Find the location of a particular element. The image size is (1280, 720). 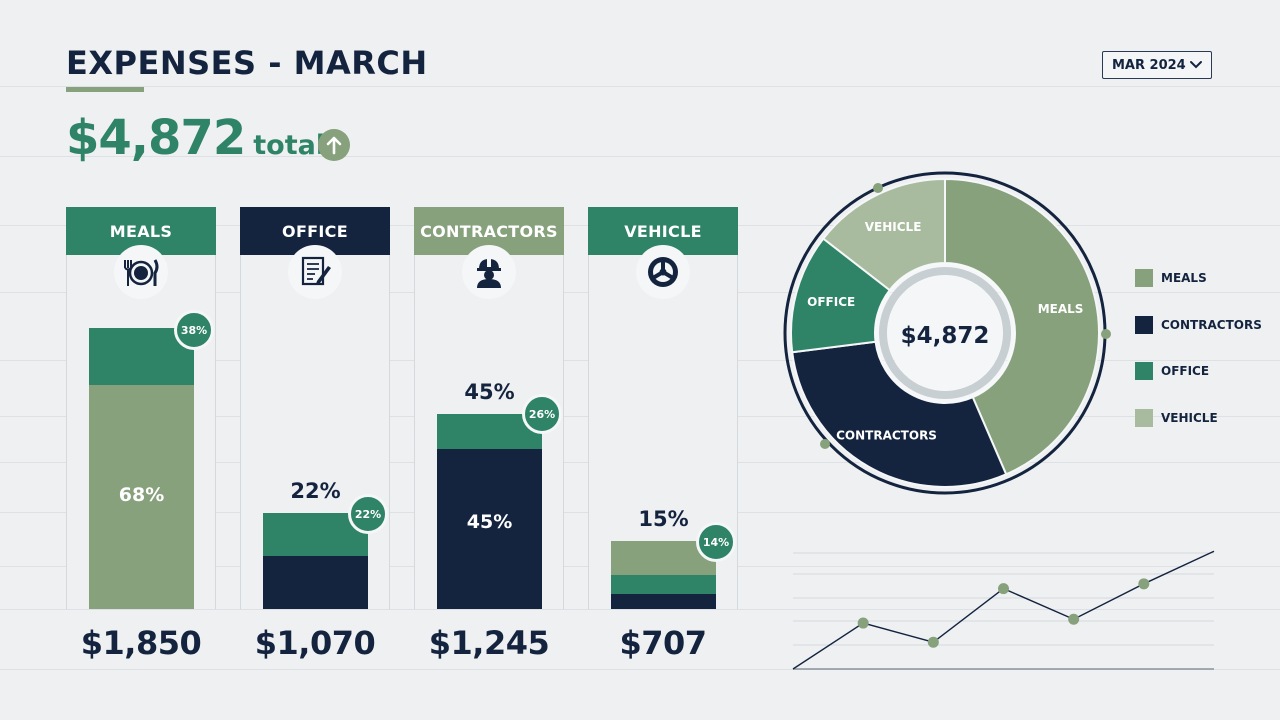

category-column-contractors: CONTRACTORS 45% 45% 26% is located at coordinates (489, 408).